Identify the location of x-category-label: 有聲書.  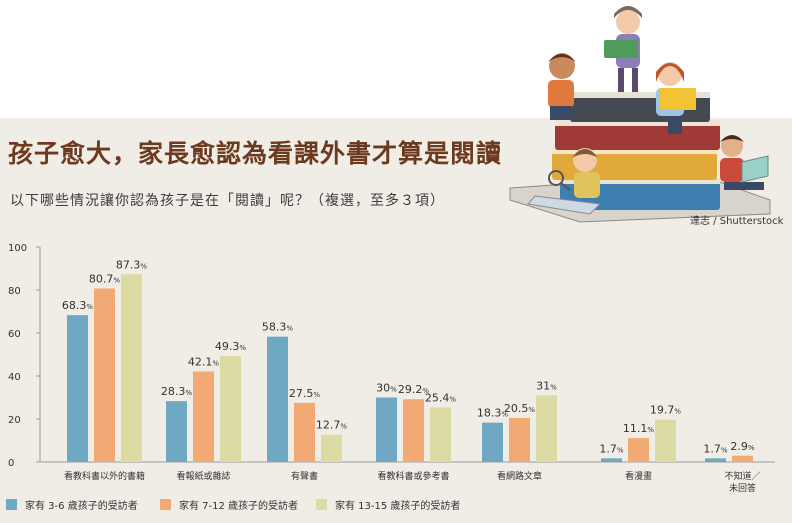
(304, 476).